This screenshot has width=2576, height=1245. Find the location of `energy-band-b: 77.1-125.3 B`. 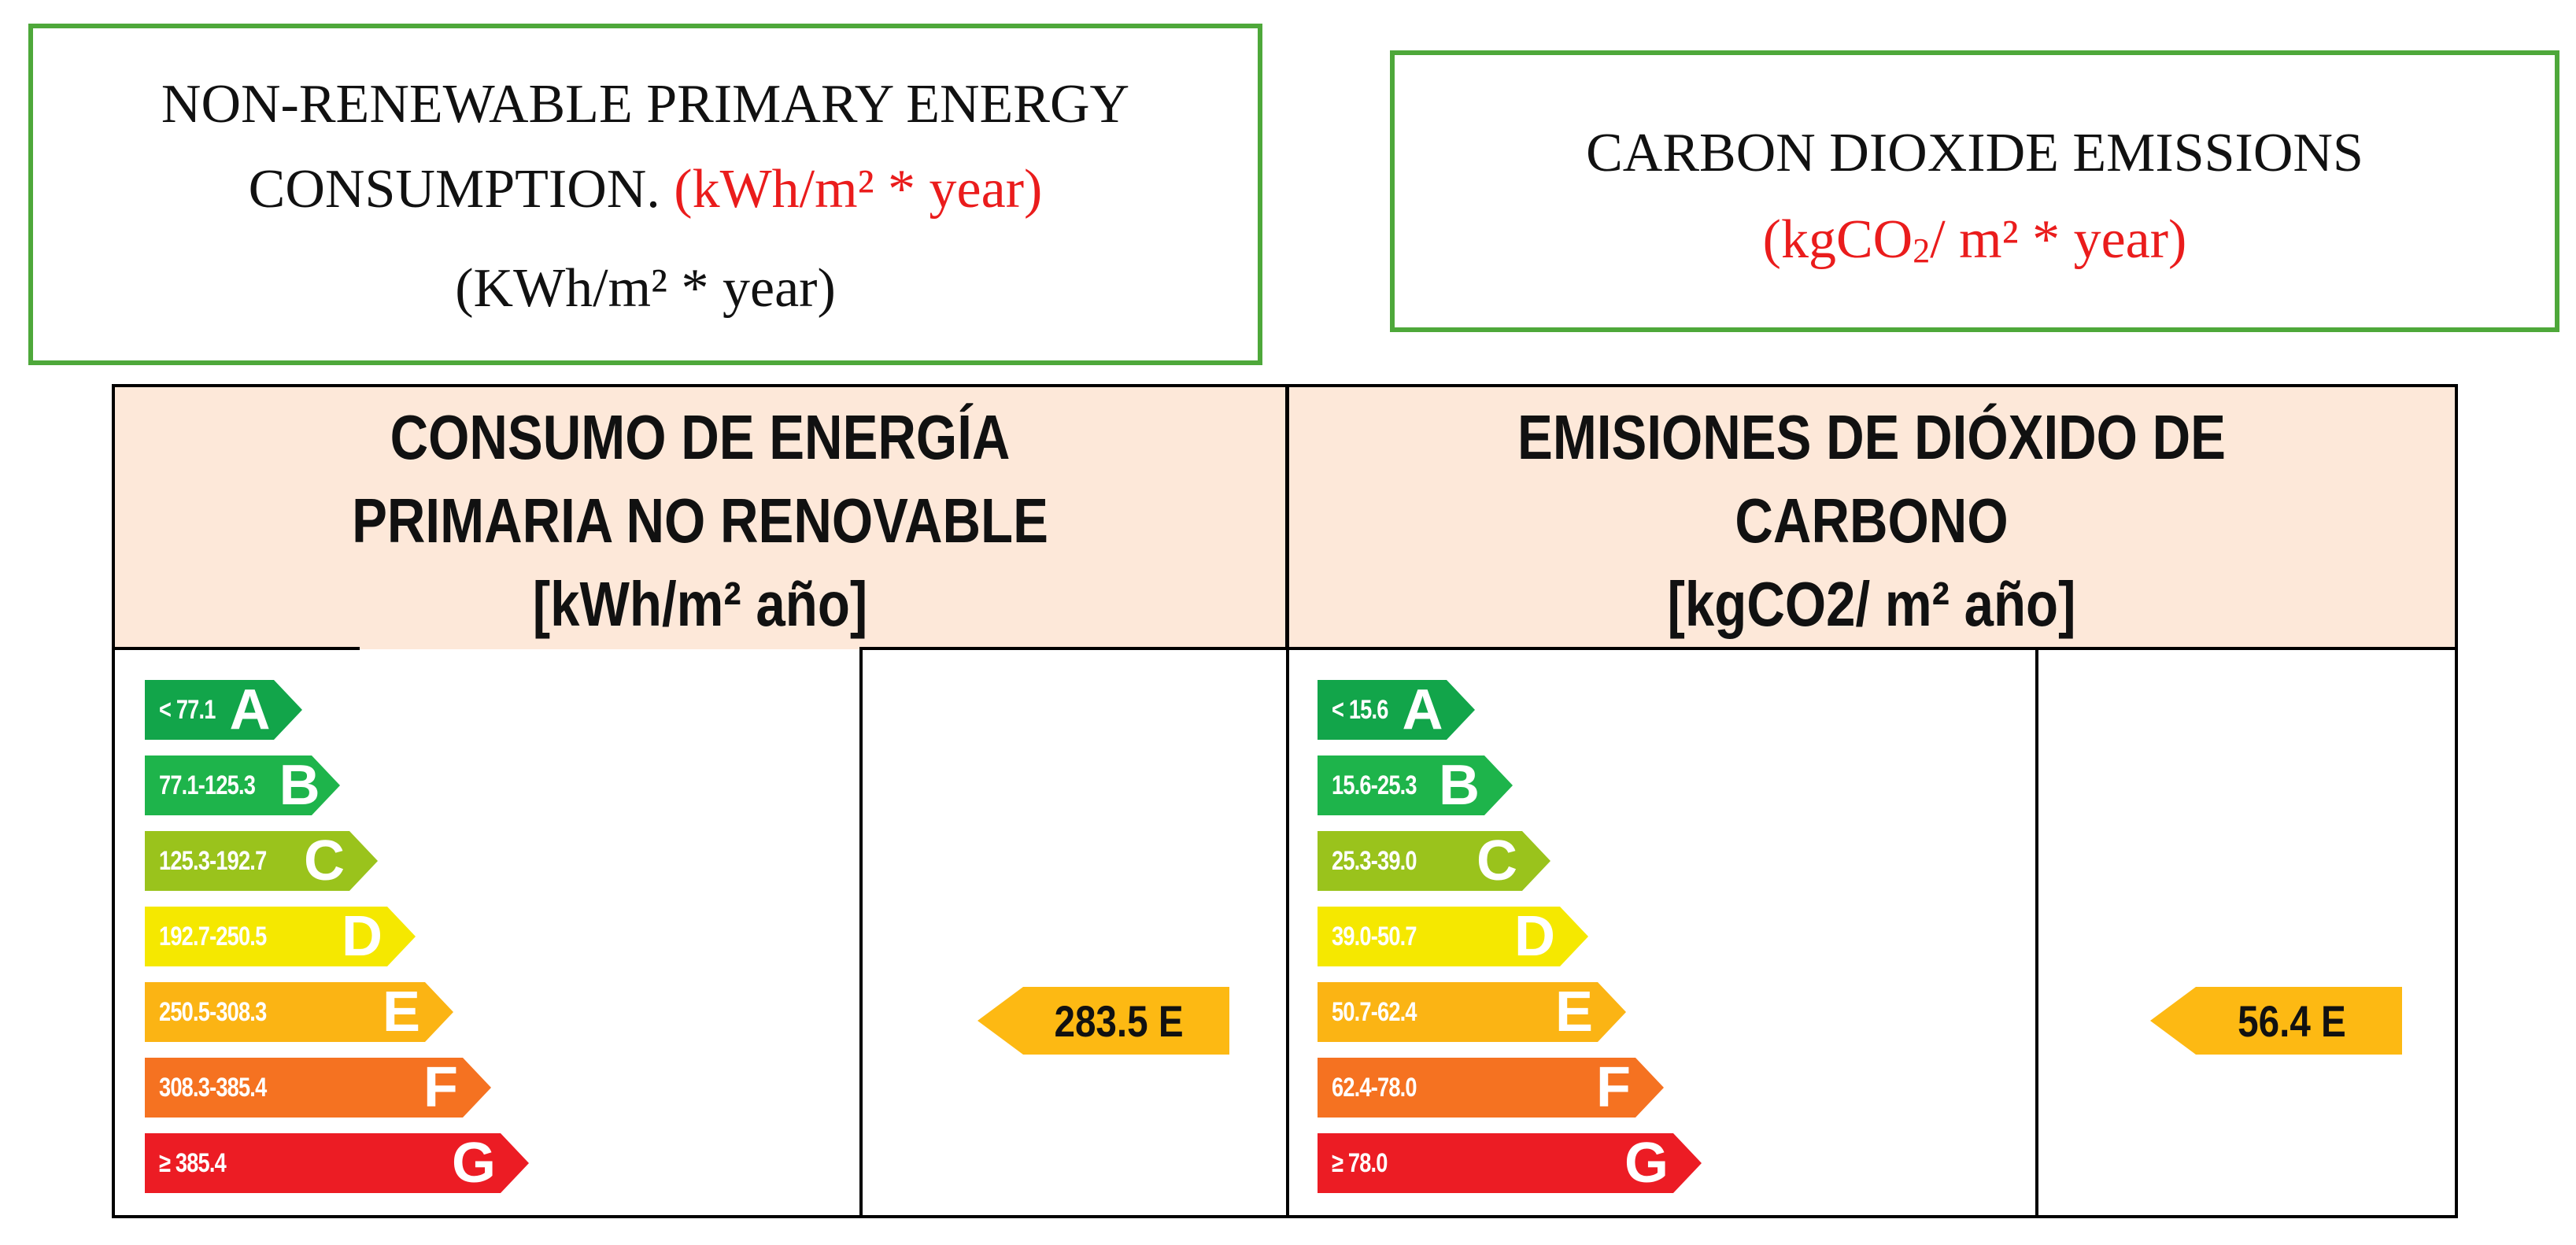

energy-band-b: 77.1-125.3 B is located at coordinates (242, 785).